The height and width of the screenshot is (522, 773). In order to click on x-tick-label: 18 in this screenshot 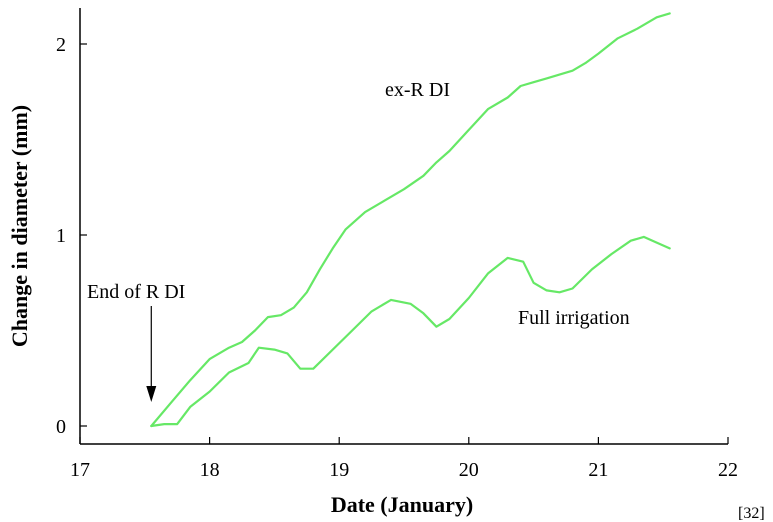, I will do `click(210, 470)`.